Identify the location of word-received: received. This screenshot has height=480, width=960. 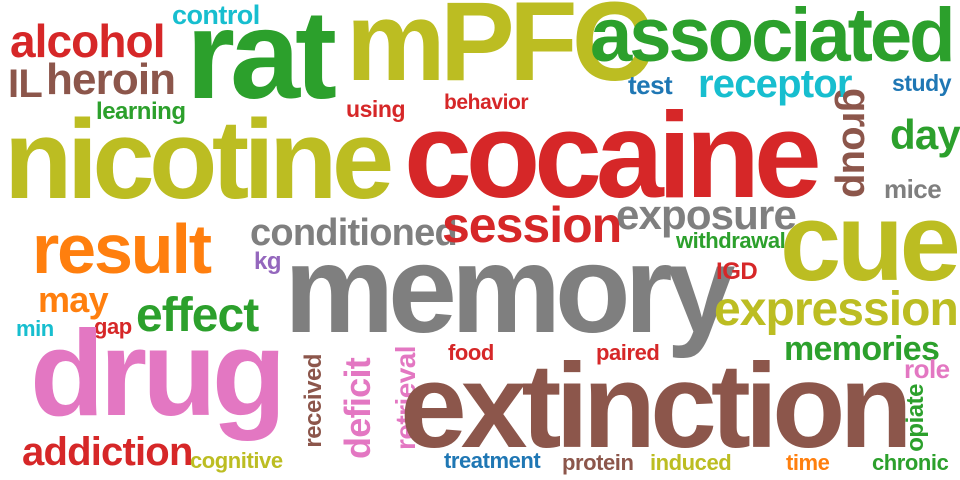
(313, 401).